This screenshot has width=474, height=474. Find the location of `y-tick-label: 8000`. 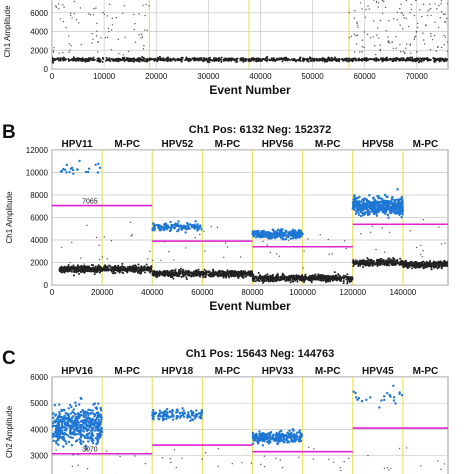

y-tick-label: 8000 is located at coordinates (39, 195).